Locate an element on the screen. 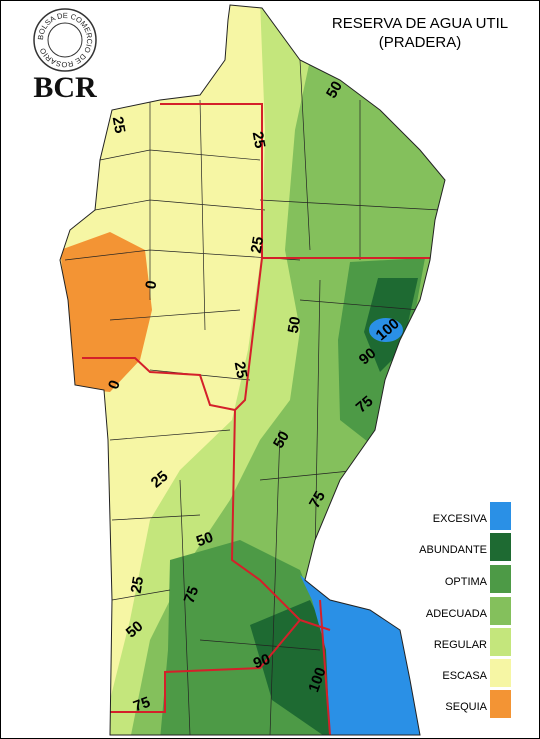  legend-label: ABUNDANTE is located at coordinates (453, 550).